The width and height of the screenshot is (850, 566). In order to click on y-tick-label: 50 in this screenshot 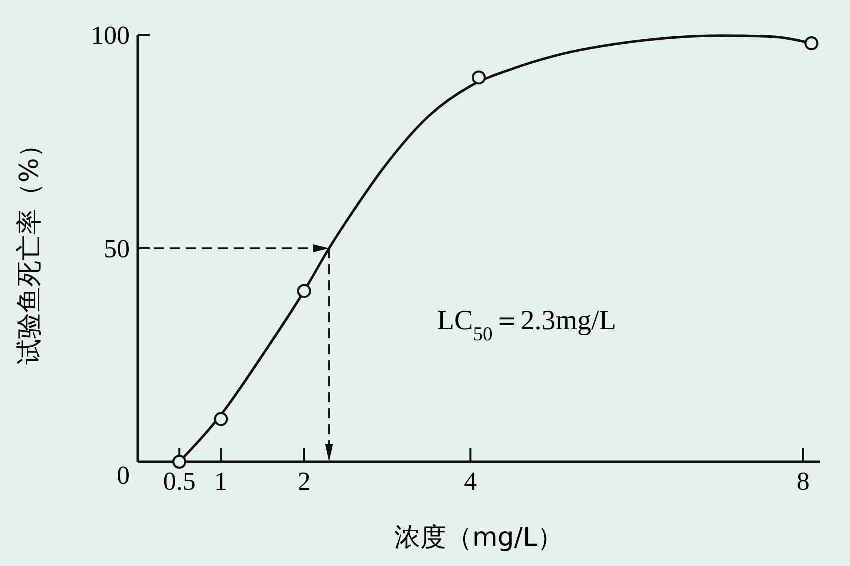, I will do `click(117, 249)`.